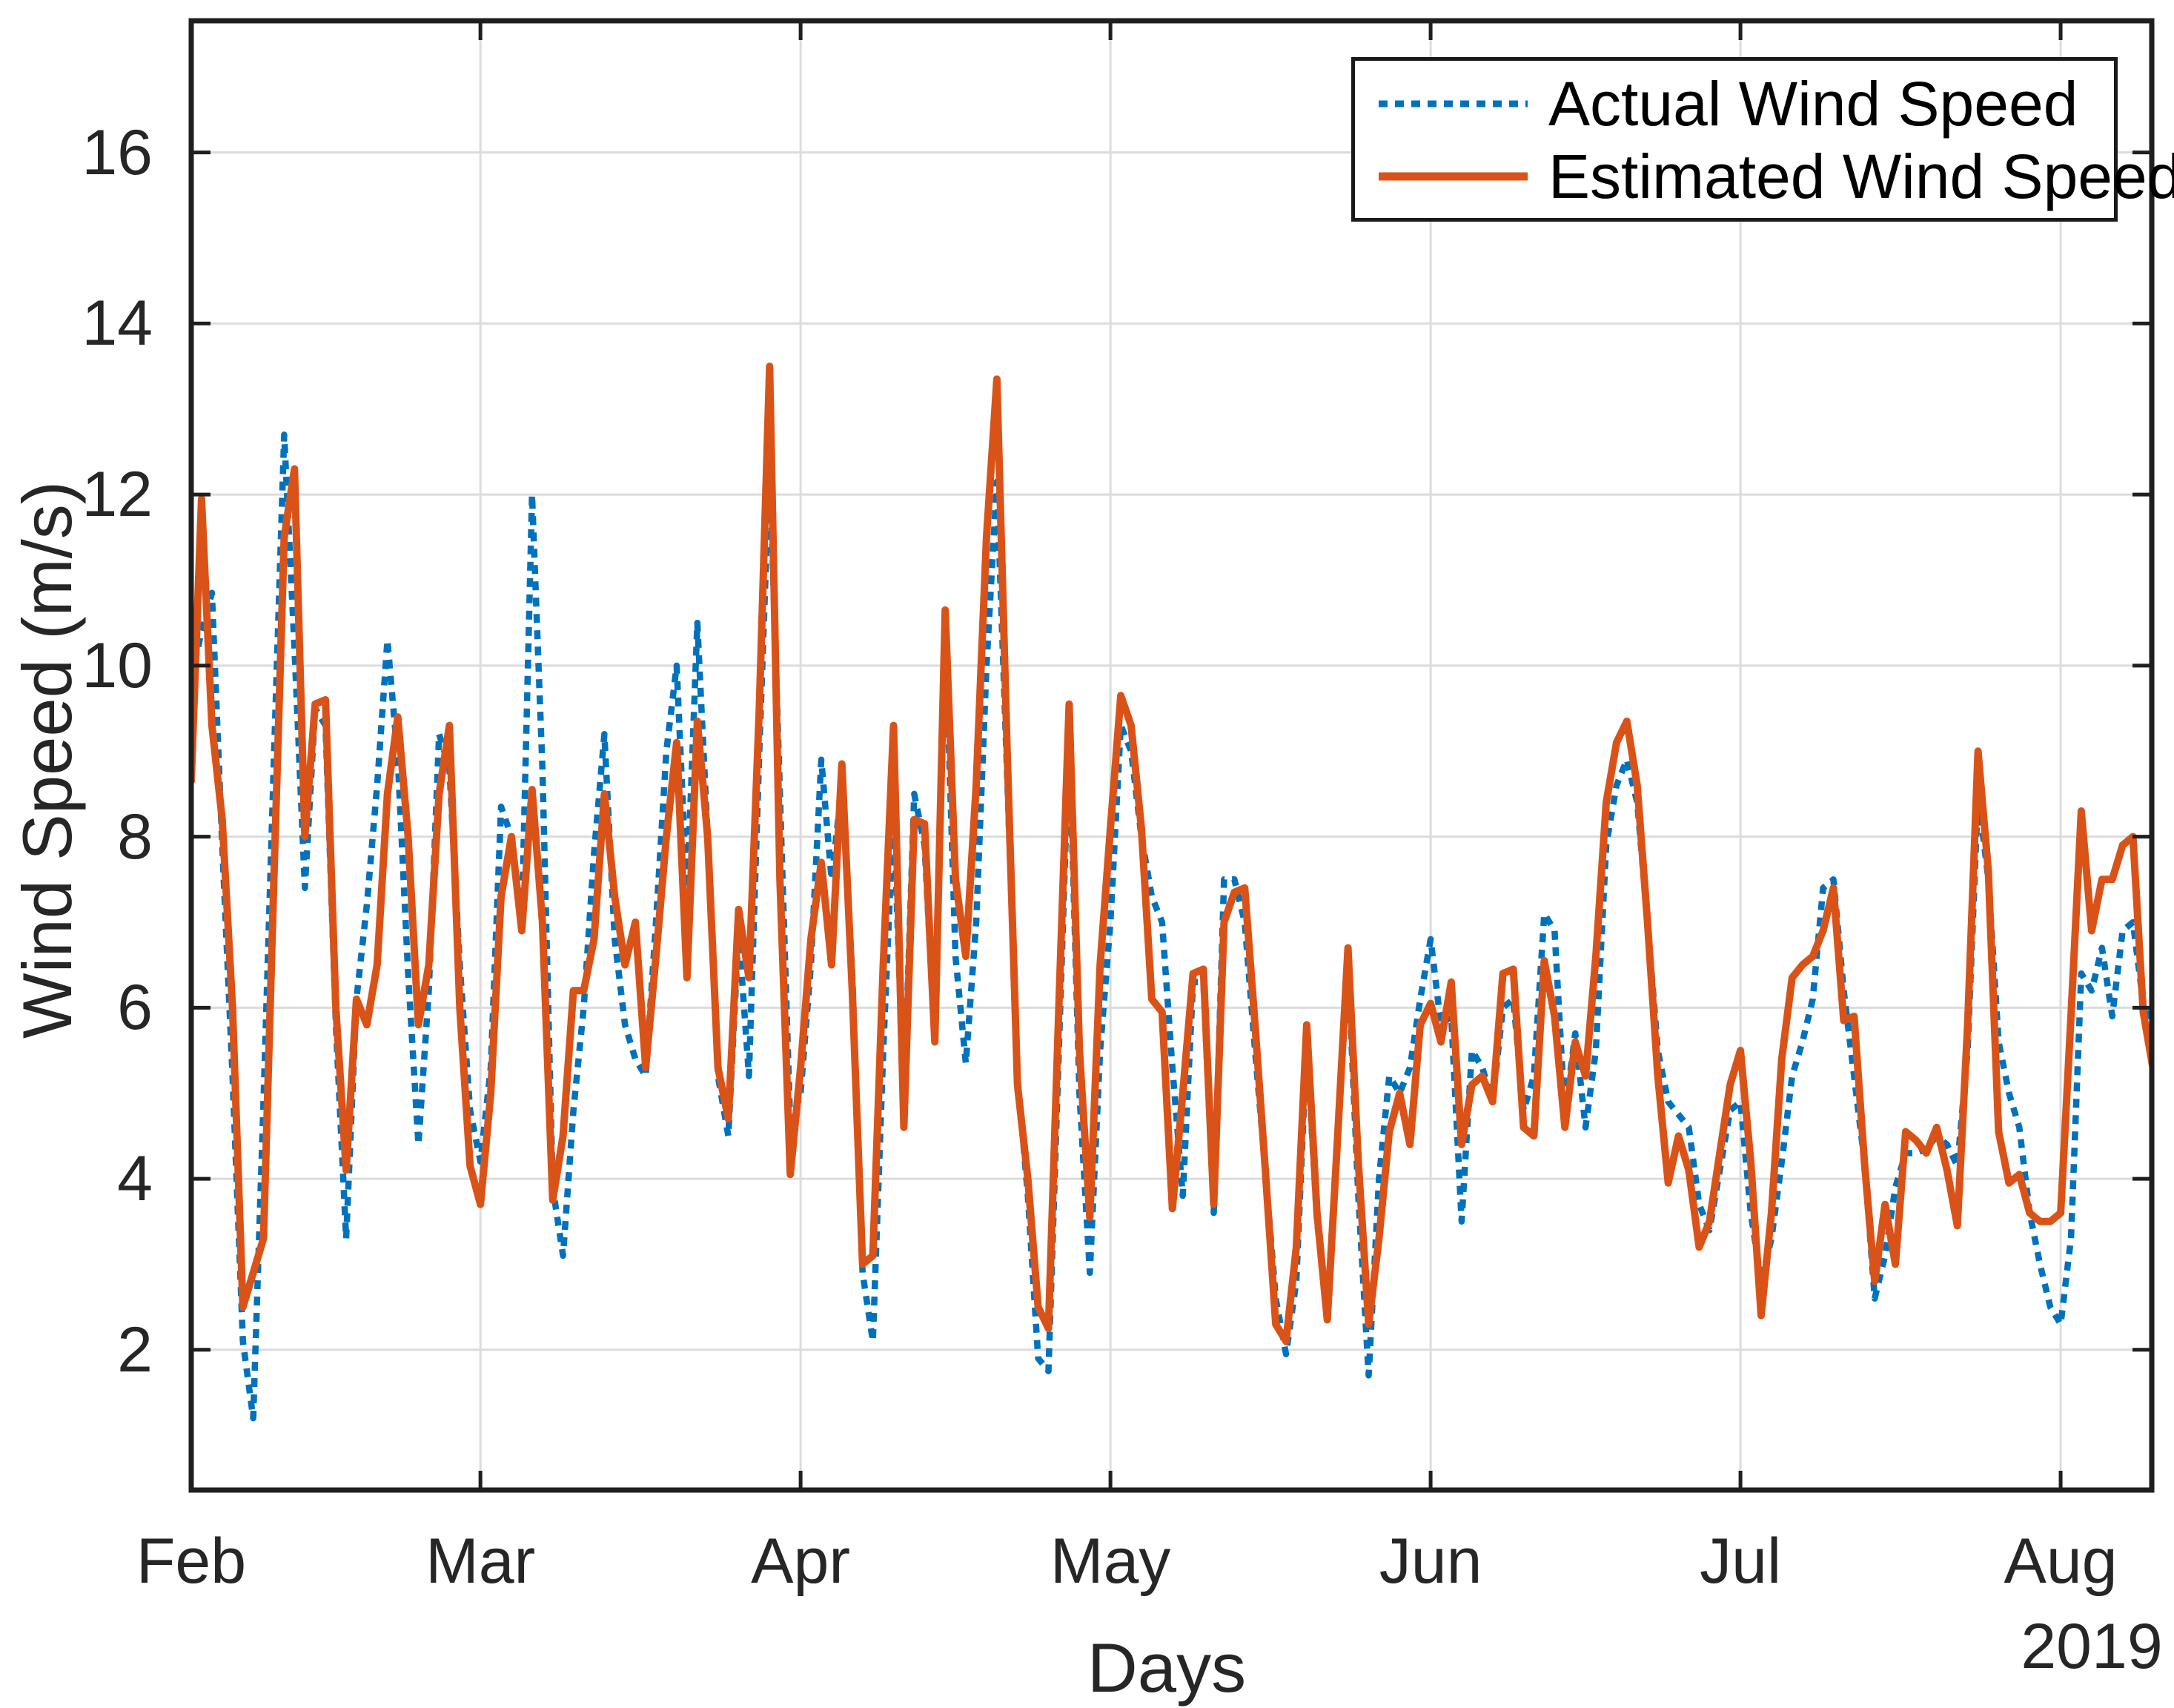  Describe the element at coordinates (47, 759) in the screenshot. I see `y-axis-label: Wind Speed (m/s)` at that location.